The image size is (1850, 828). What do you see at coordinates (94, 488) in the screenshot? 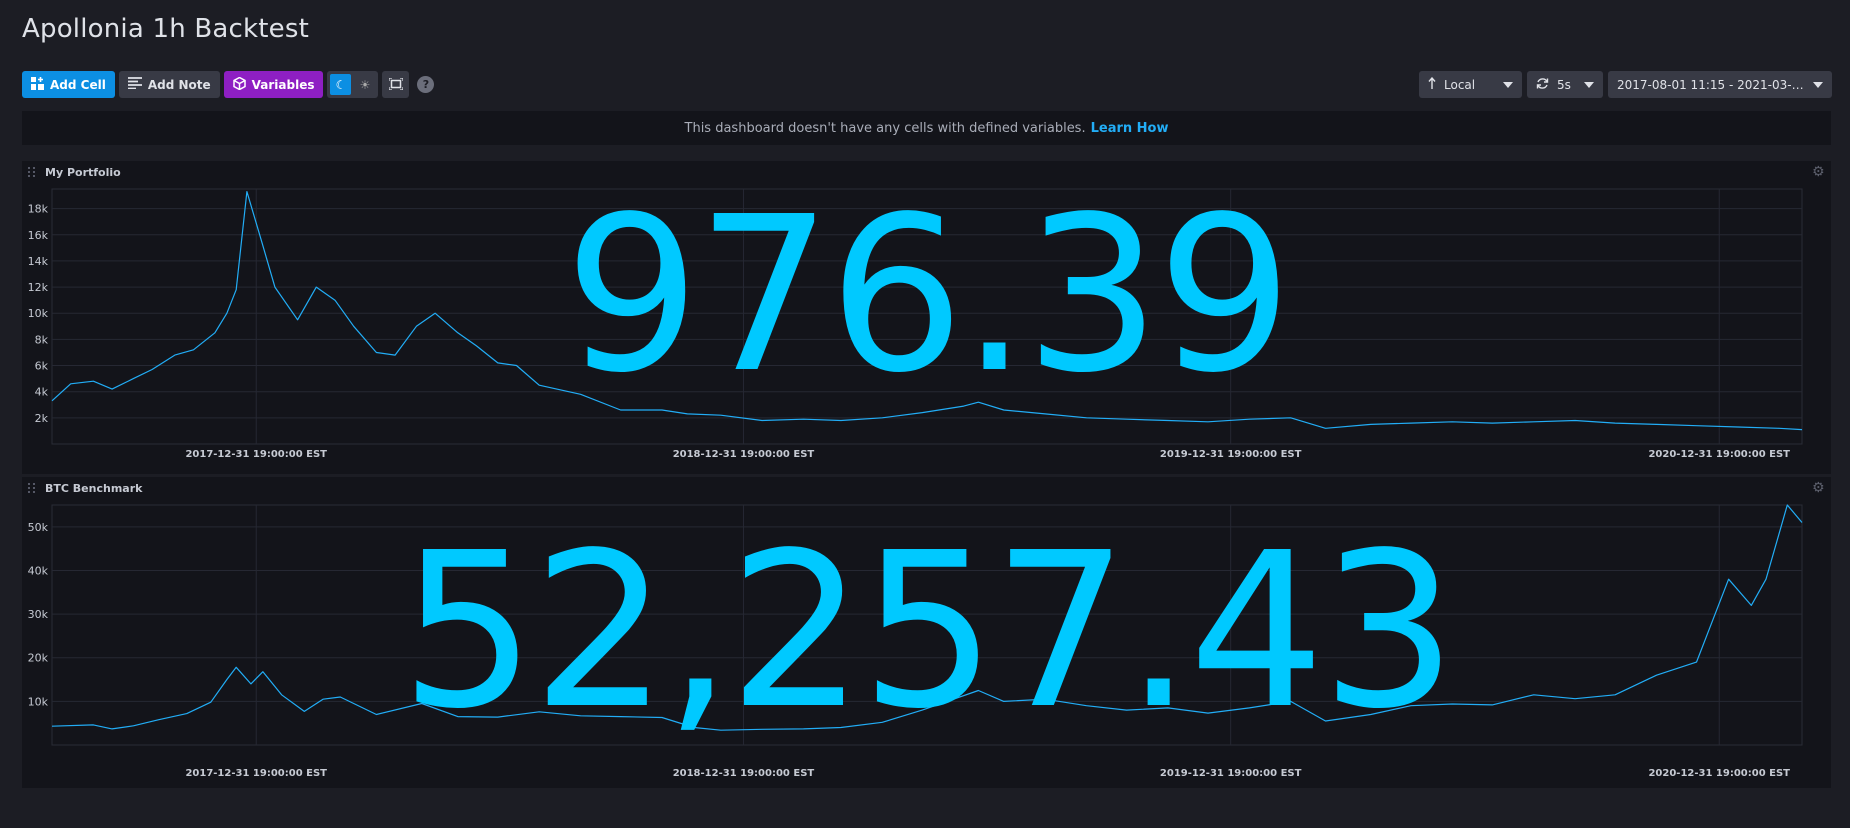
I see `cell-title: BTC Benchmark` at bounding box center [94, 488].